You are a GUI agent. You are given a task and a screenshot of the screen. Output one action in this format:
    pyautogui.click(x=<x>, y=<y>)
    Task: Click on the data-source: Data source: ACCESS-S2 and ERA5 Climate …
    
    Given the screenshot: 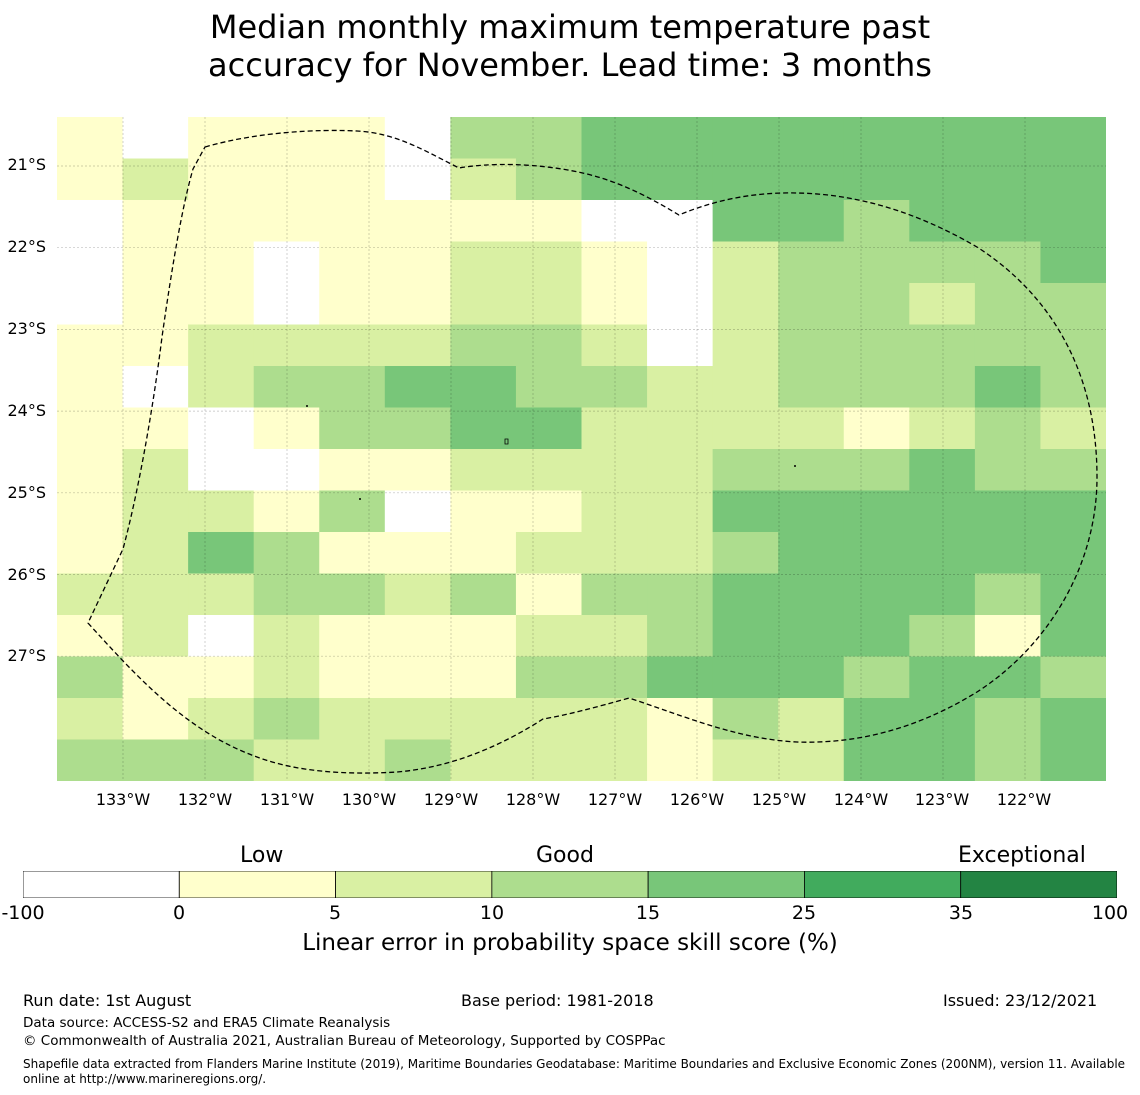 What is the action you would take?
    pyautogui.click(x=207, y=1023)
    